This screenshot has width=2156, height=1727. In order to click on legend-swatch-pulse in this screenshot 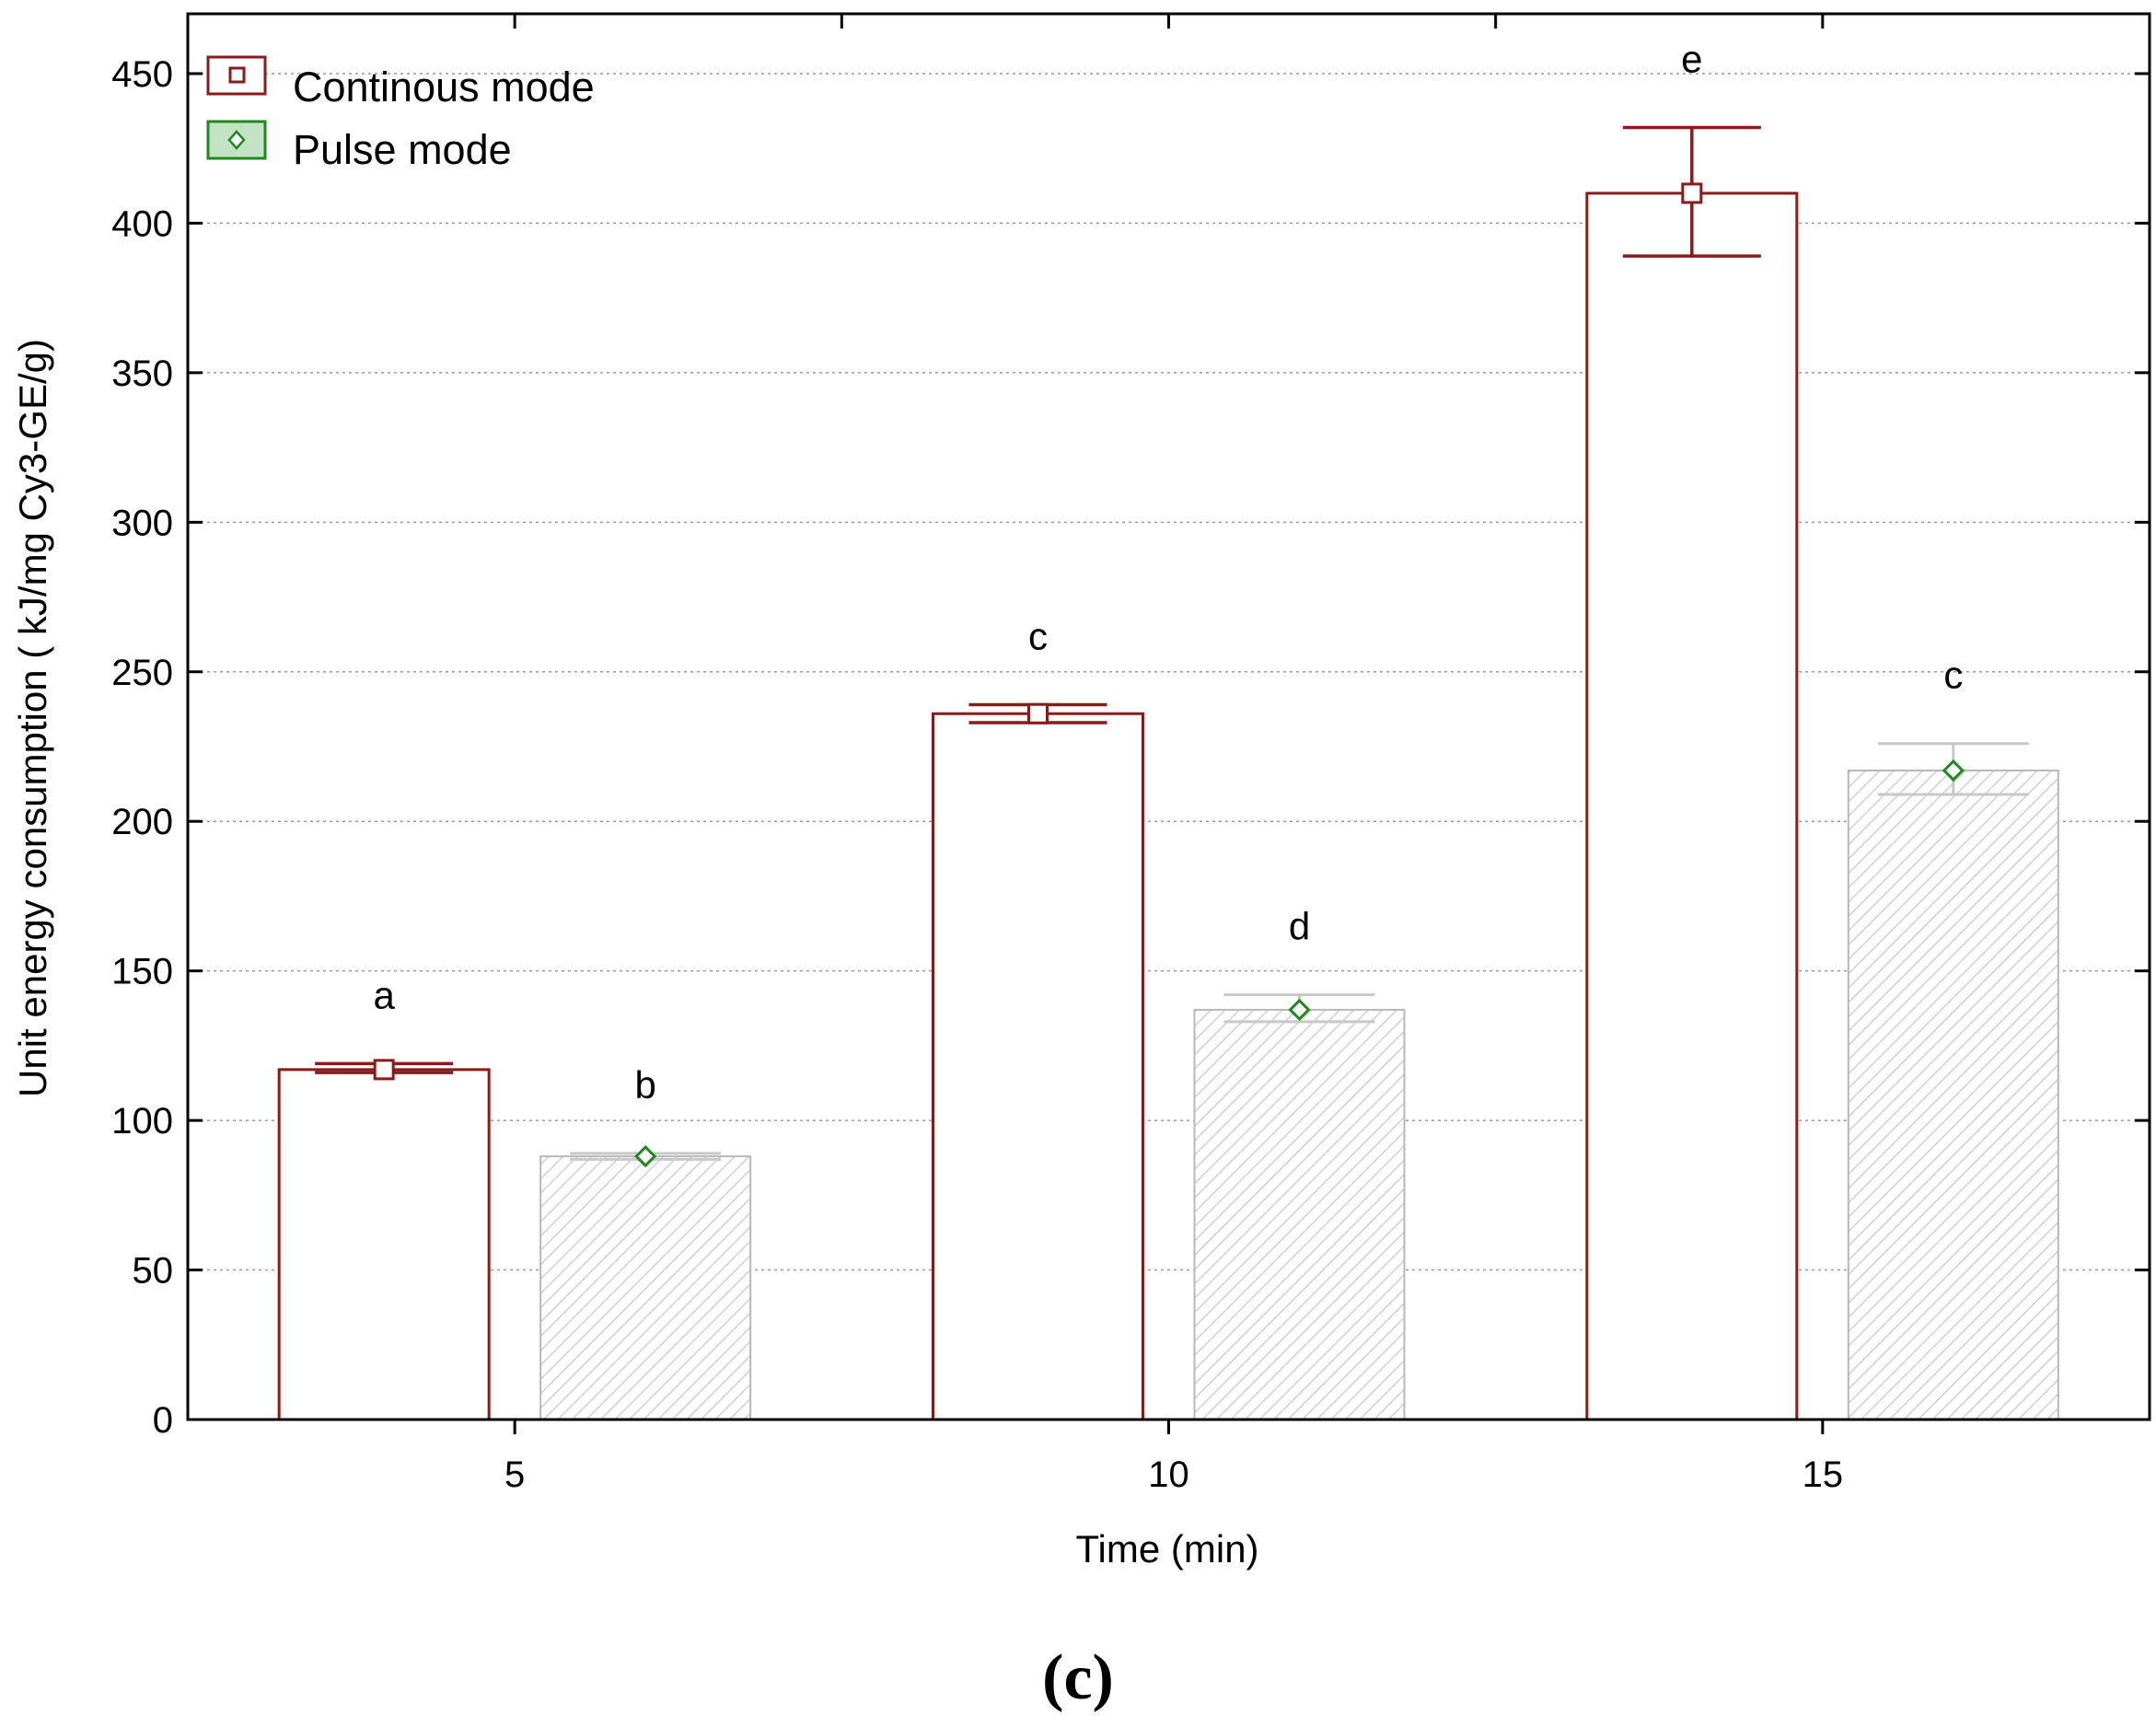, I will do `click(237, 140)`.